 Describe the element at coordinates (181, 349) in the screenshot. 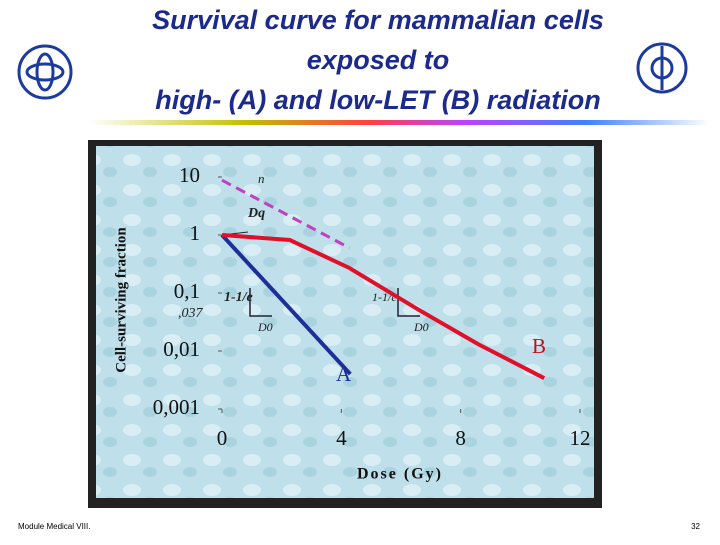

I see `y-tick-label: 0,01` at that location.